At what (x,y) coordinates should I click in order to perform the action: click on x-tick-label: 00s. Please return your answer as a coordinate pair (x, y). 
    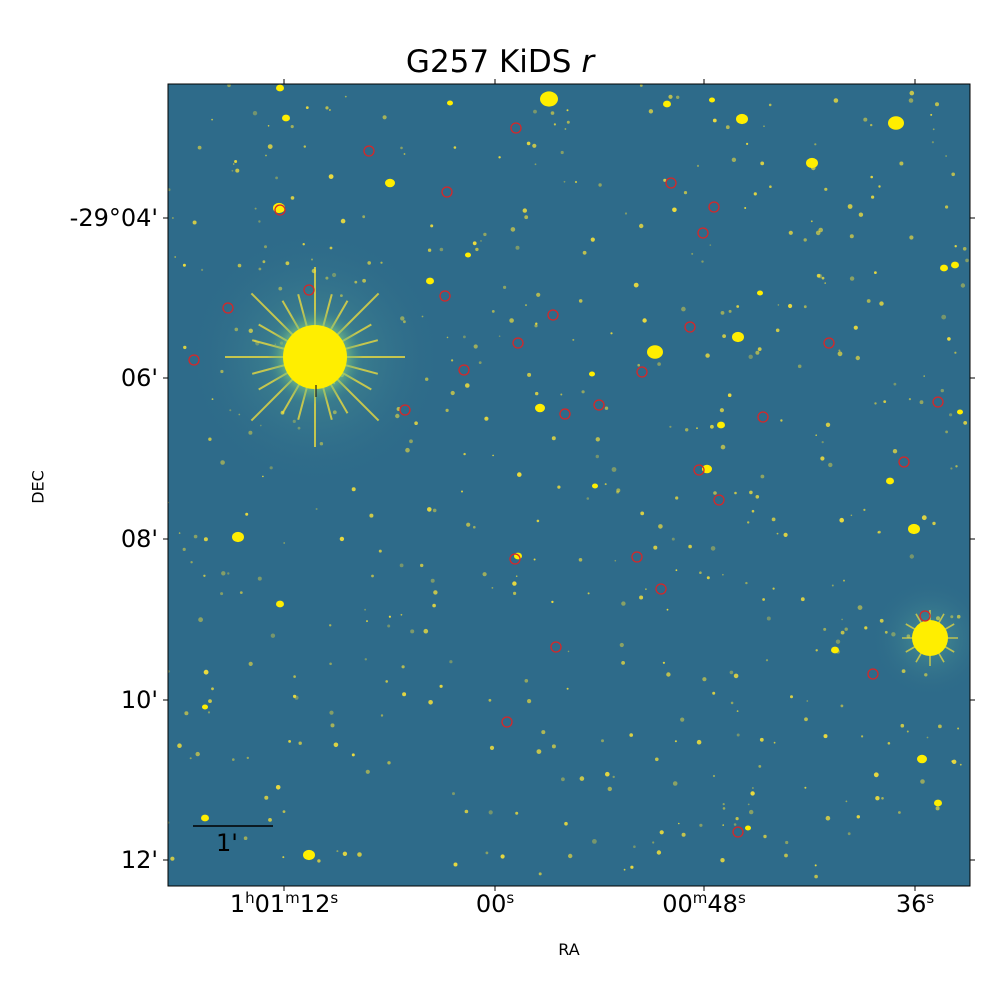
    Looking at the image, I should click on (495, 903).